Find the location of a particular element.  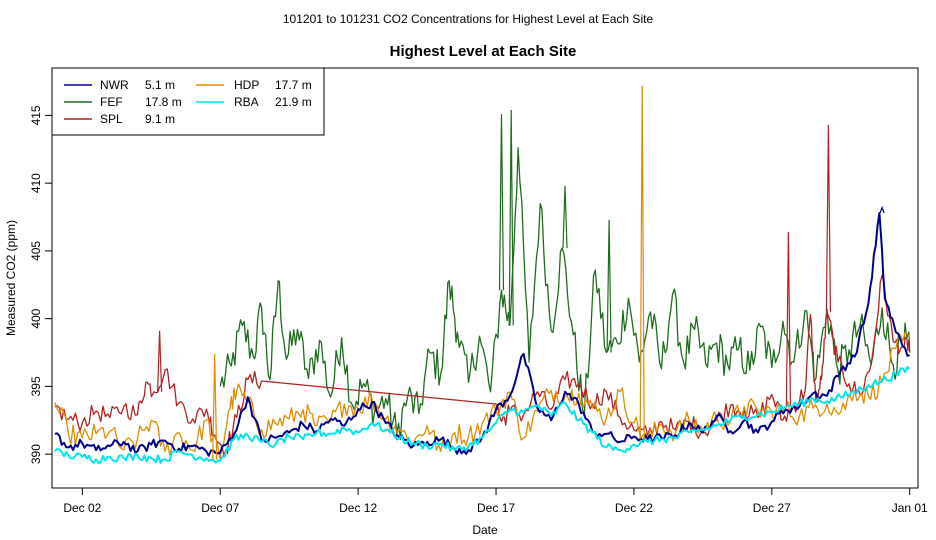

legend-height-fef: 17.8 m is located at coordinates (163, 102).